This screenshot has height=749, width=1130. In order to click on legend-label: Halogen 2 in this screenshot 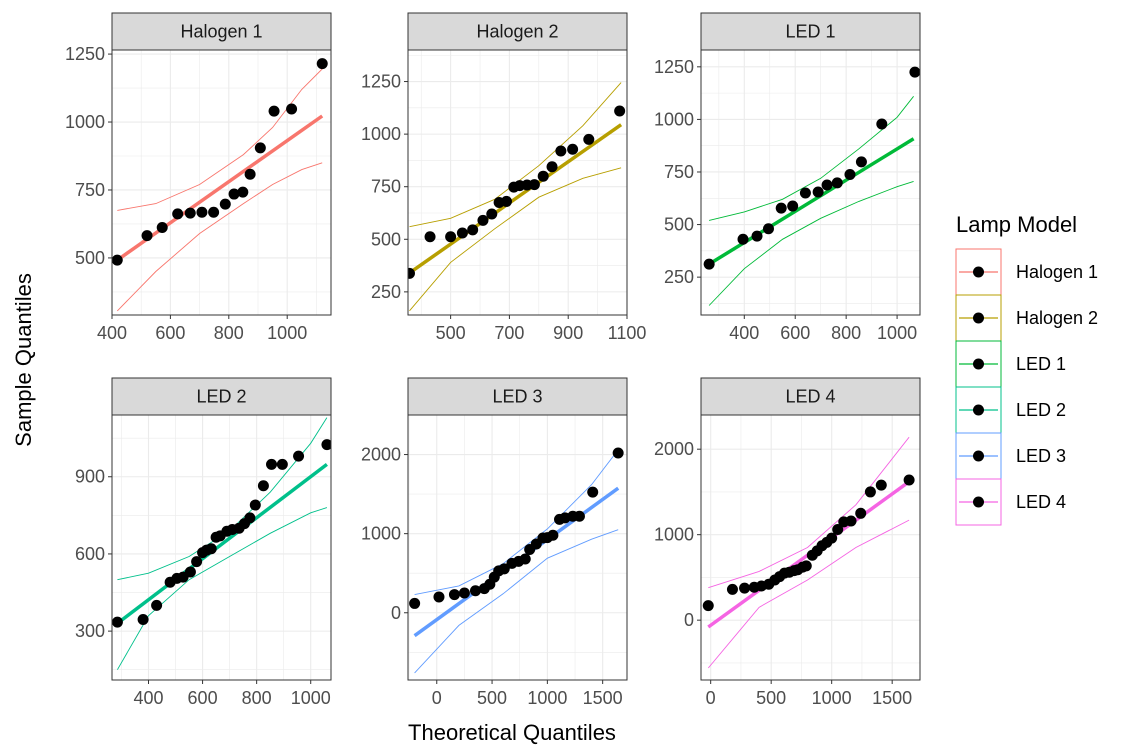, I will do `click(1057, 318)`.